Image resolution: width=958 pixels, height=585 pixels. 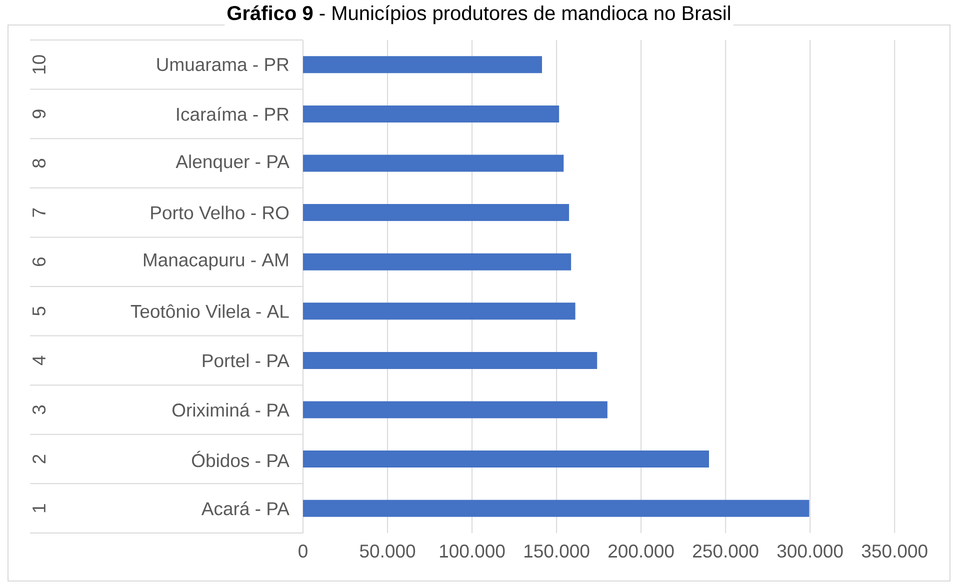 What do you see at coordinates (478, 14) in the screenshot?
I see `chart-title: Gráfico 9 - Municípios produtores de mandioca no Brasil` at bounding box center [478, 14].